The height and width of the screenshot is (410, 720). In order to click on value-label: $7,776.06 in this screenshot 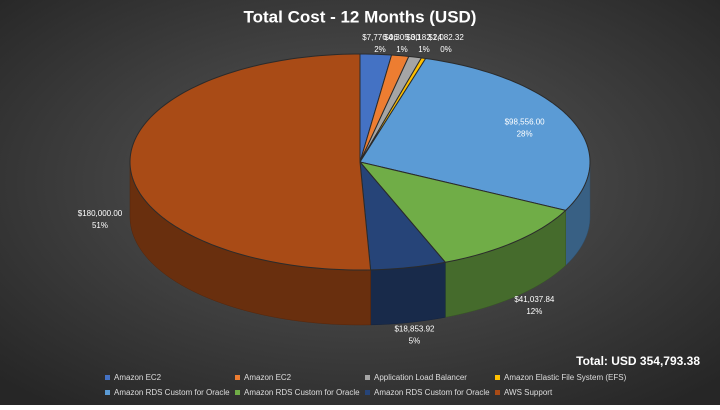, I will do `click(380, 37)`.